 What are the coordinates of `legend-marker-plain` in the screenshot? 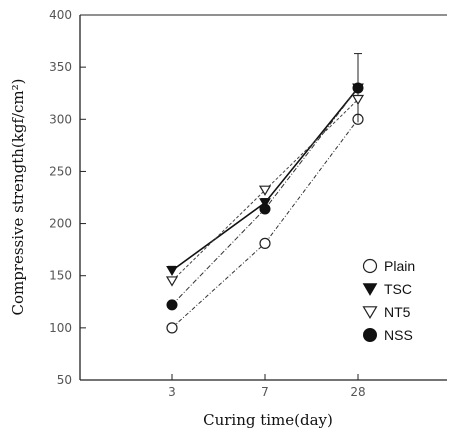 It's located at (370, 266).